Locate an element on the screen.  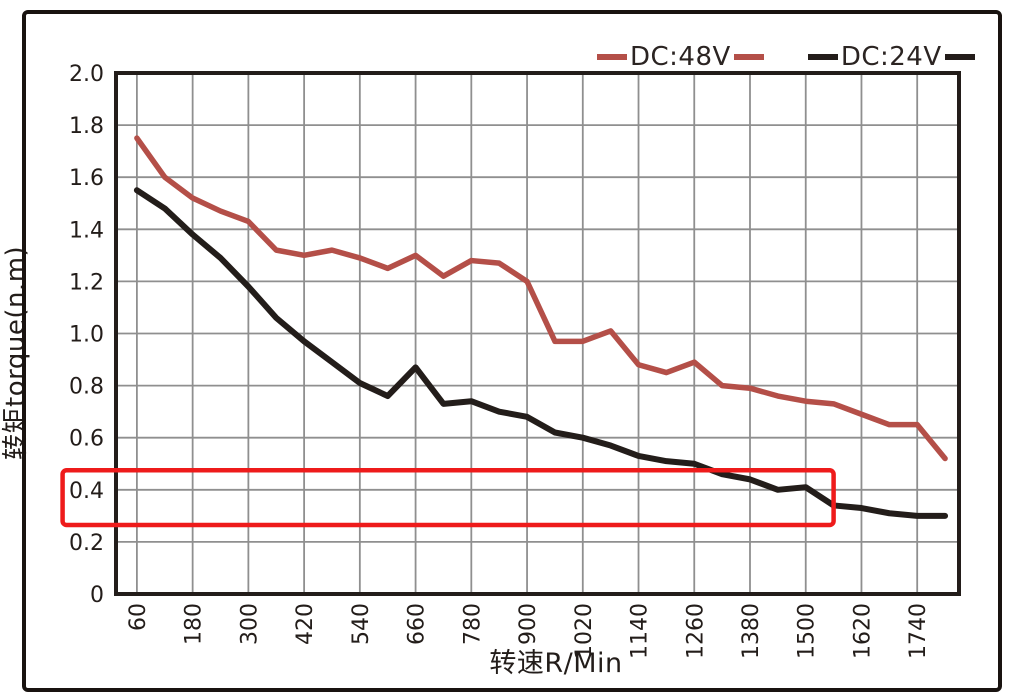
x-tick-label: 1140 is located at coordinates (640, 631).